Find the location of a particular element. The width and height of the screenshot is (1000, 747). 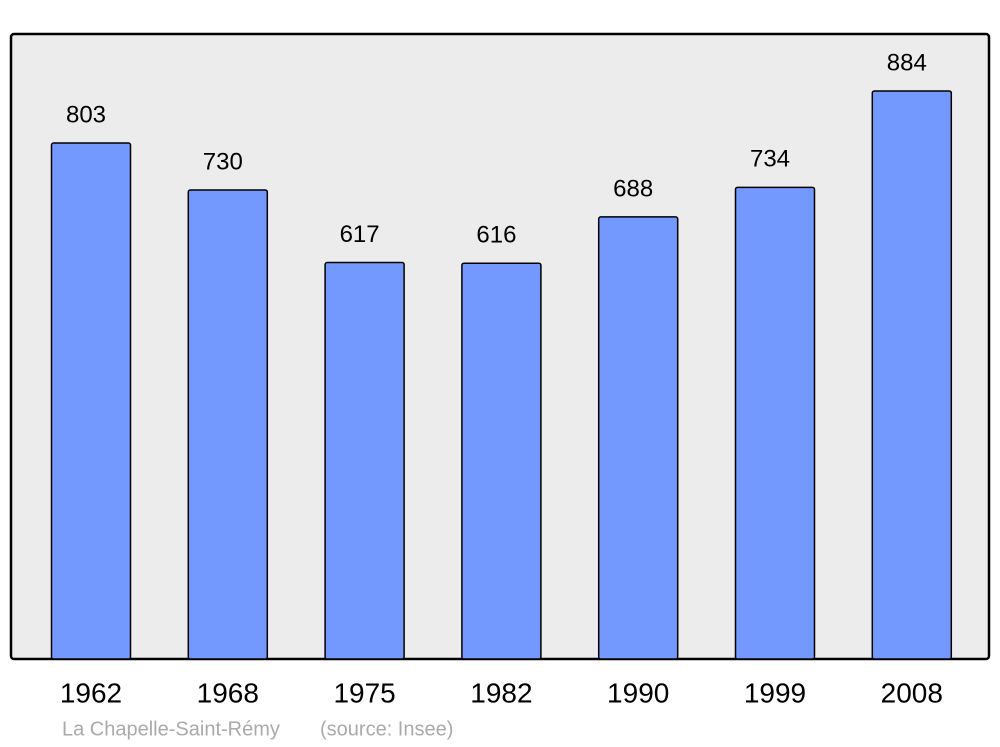

source: (source: Insee) is located at coordinates (386, 729).